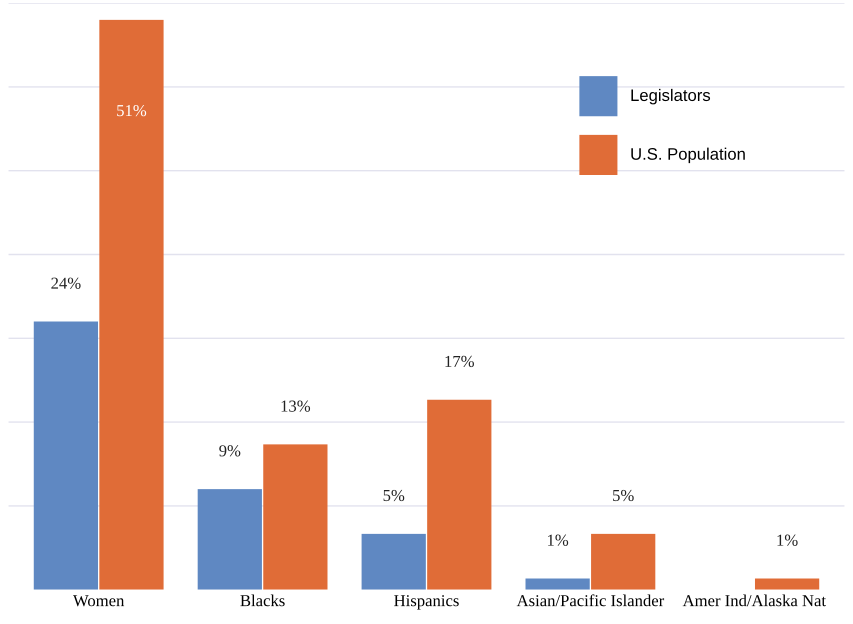  I want to click on data-label: 9%, so click(229, 450).